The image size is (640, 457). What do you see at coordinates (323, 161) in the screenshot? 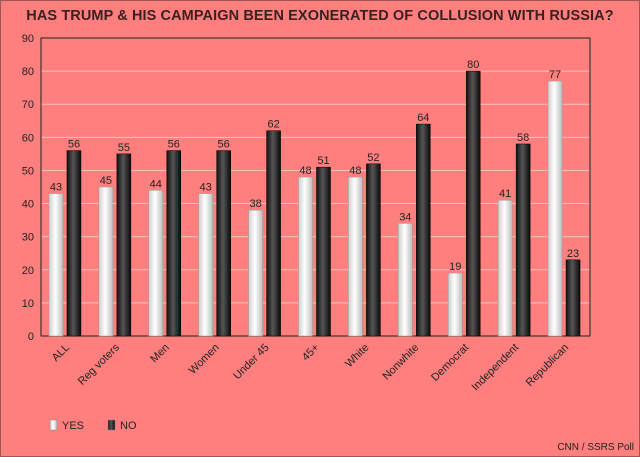
I see `data-label: 51` at bounding box center [323, 161].